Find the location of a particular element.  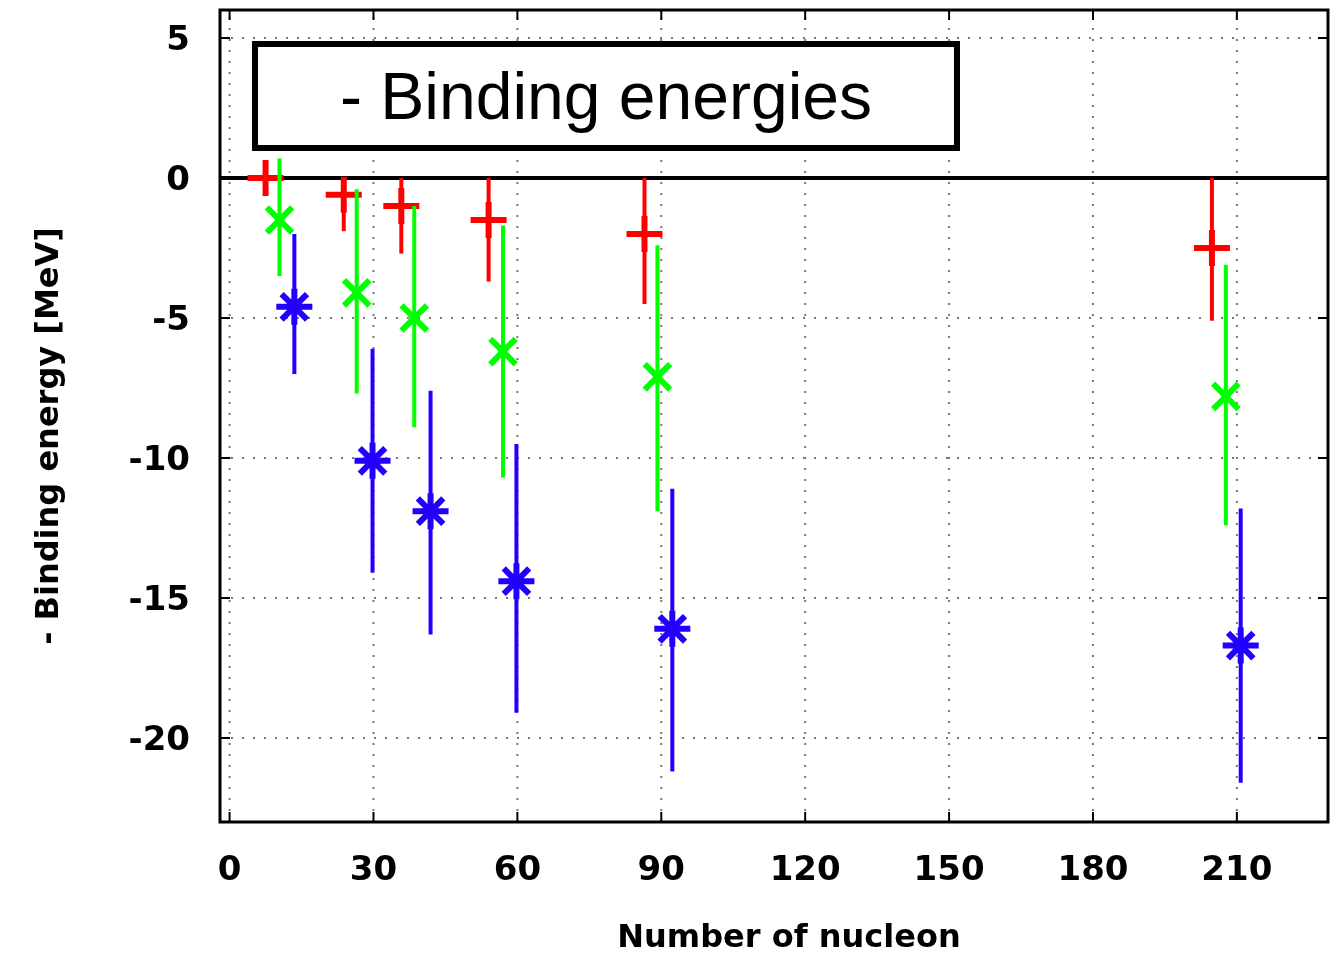

x-tick-label: 150 is located at coordinates (949, 868).